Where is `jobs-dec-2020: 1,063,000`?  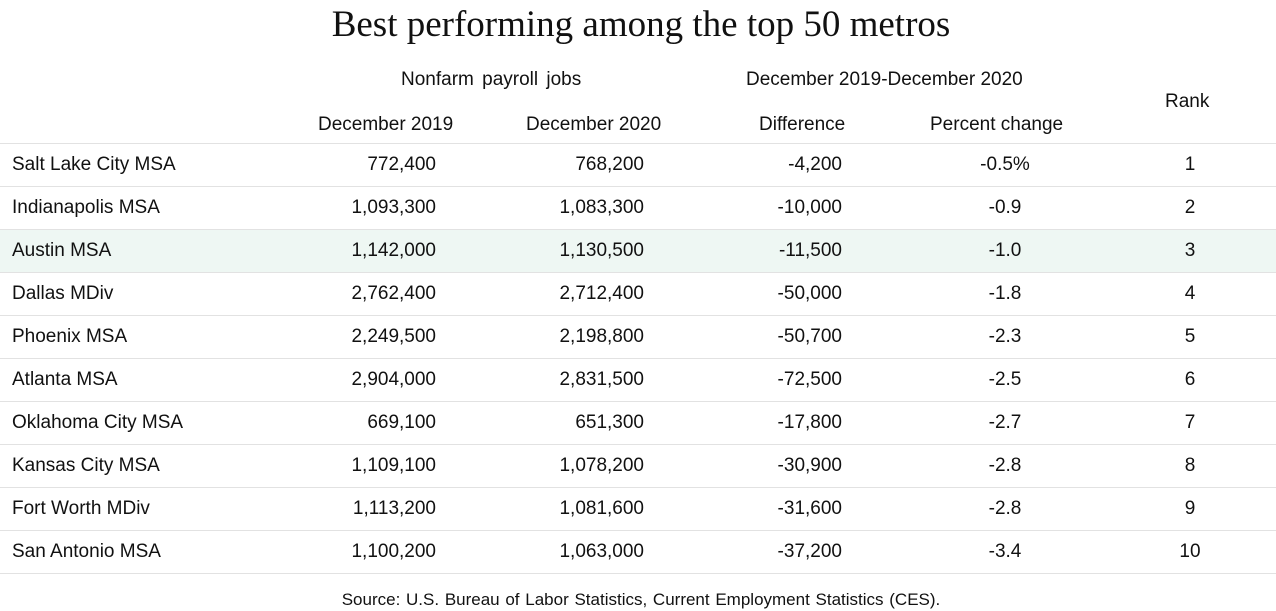 jobs-dec-2020: 1,063,000 is located at coordinates (601, 551).